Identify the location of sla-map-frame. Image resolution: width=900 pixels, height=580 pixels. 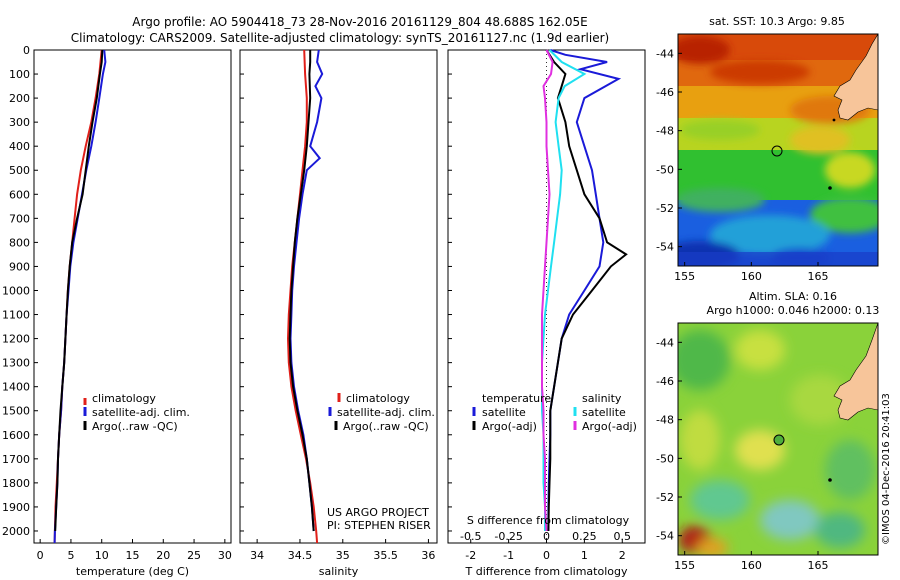
(778, 439).